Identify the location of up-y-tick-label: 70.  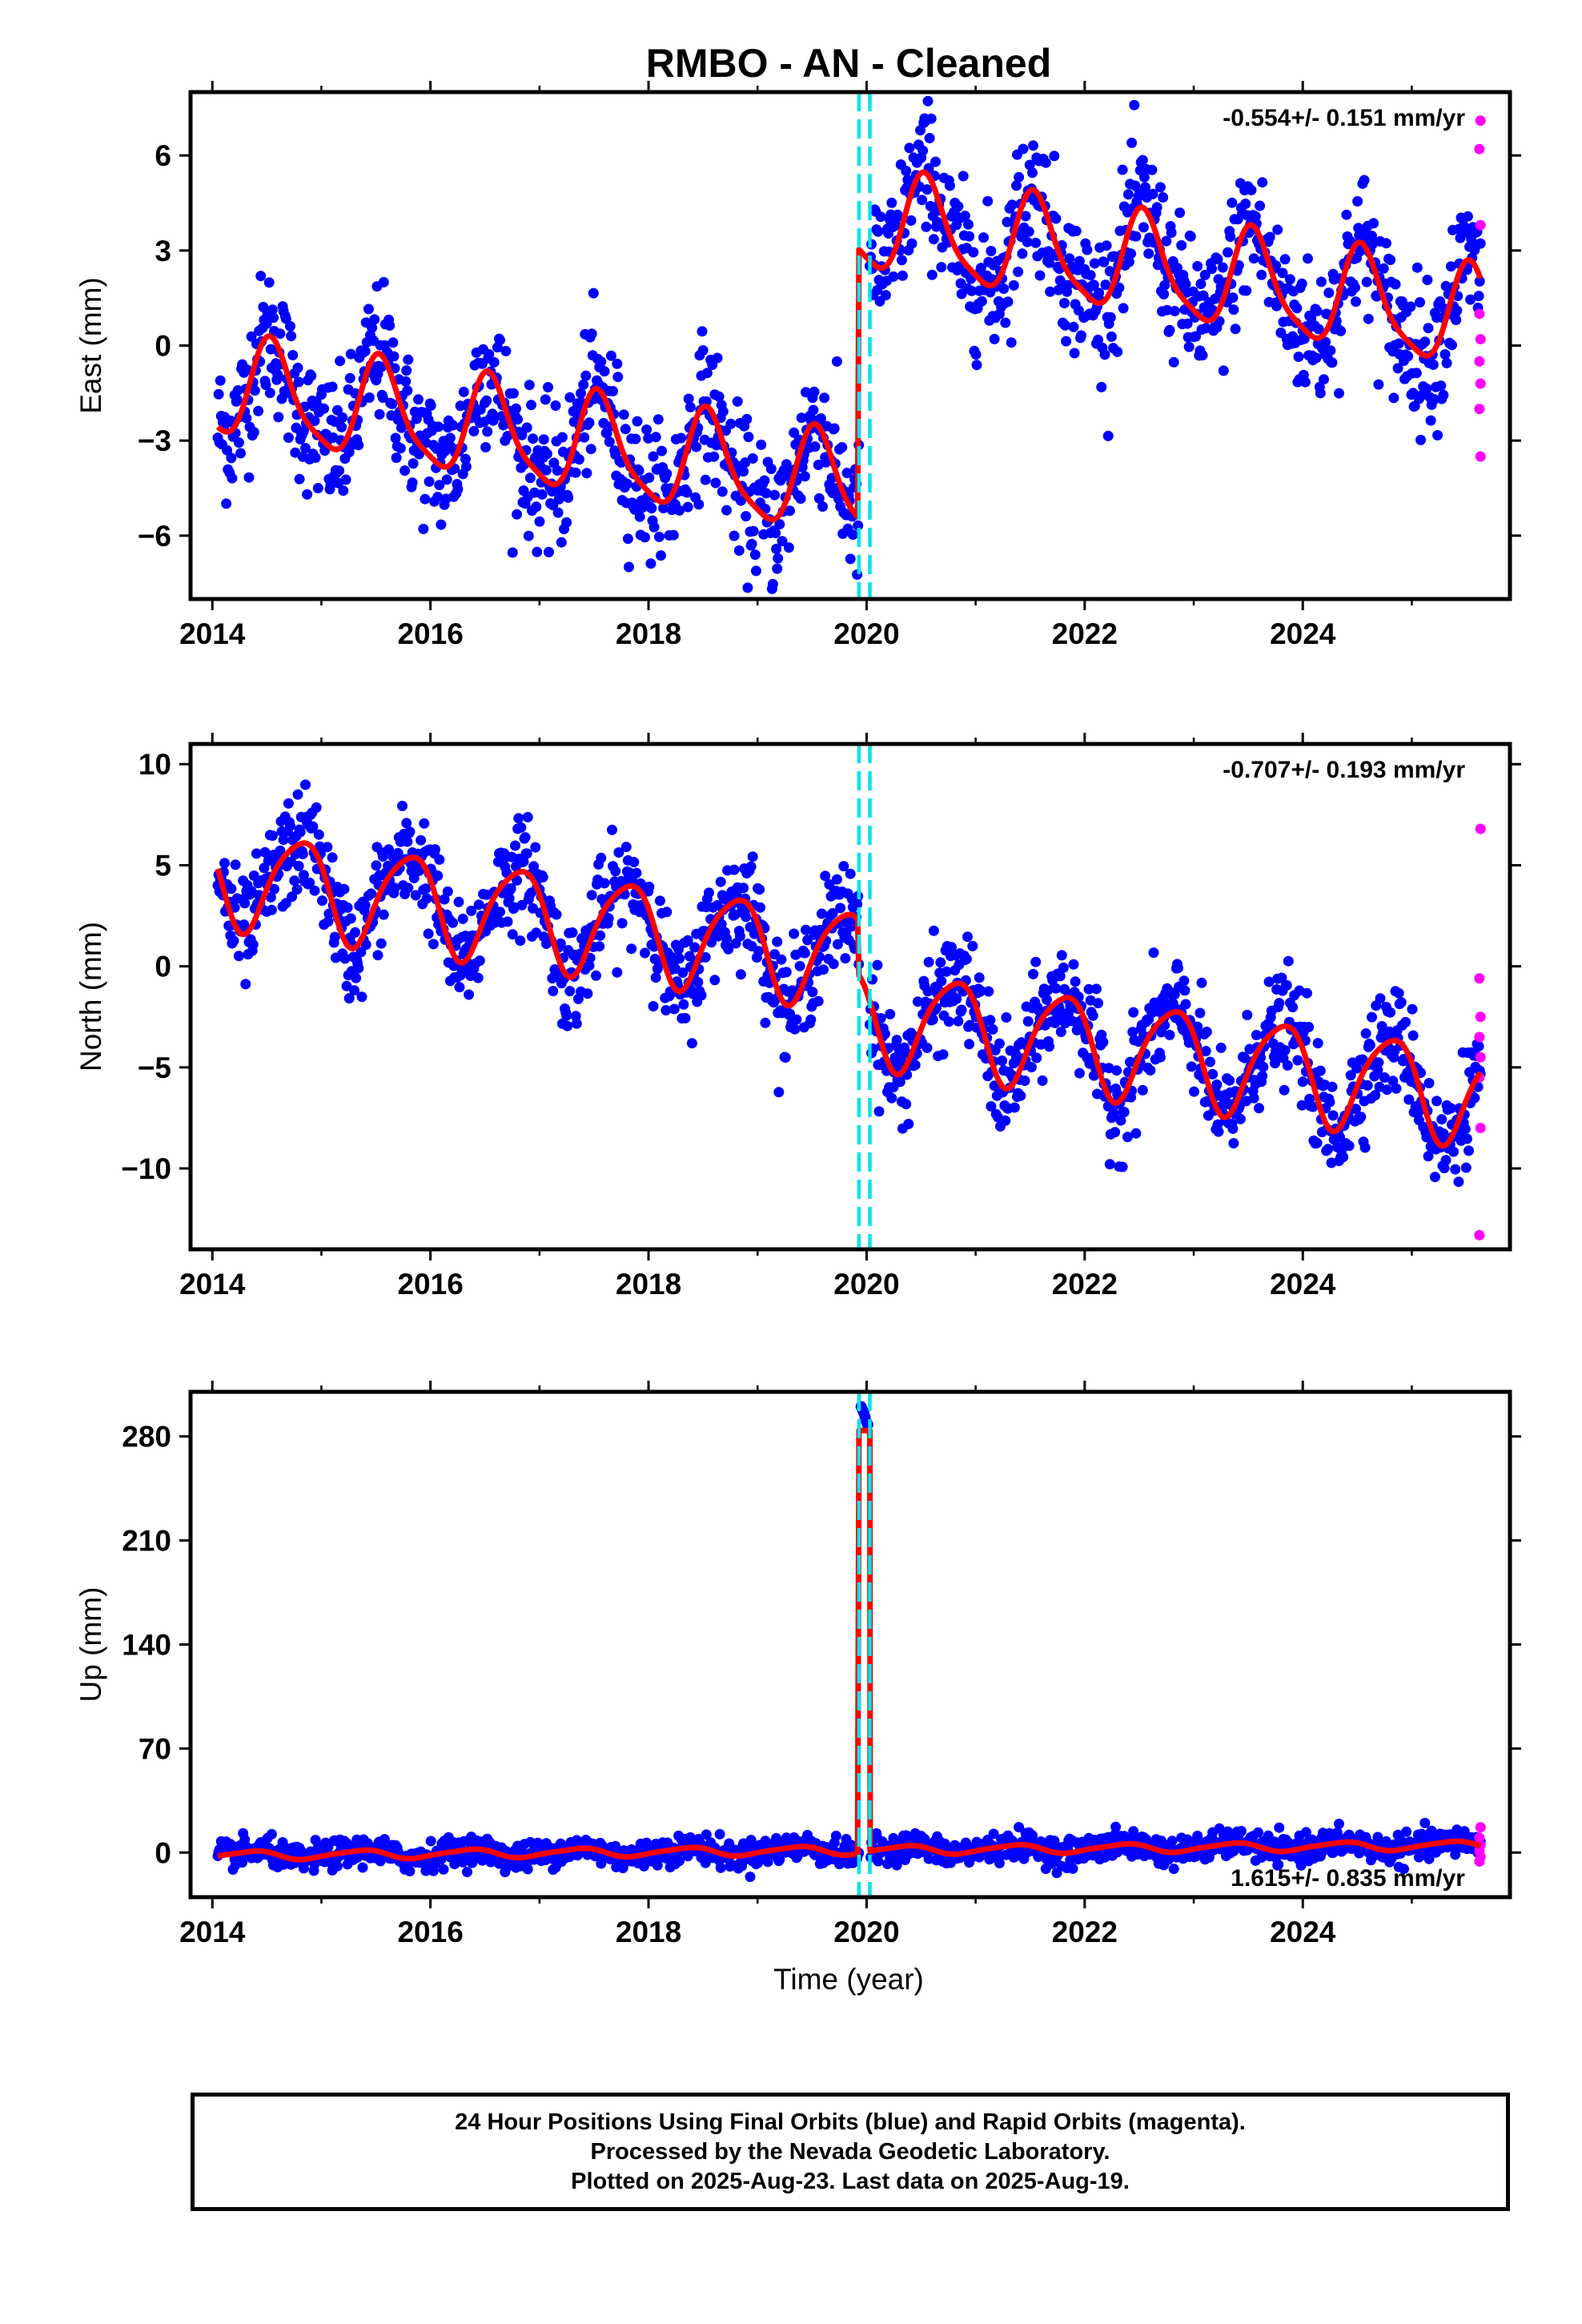
(155, 1748).